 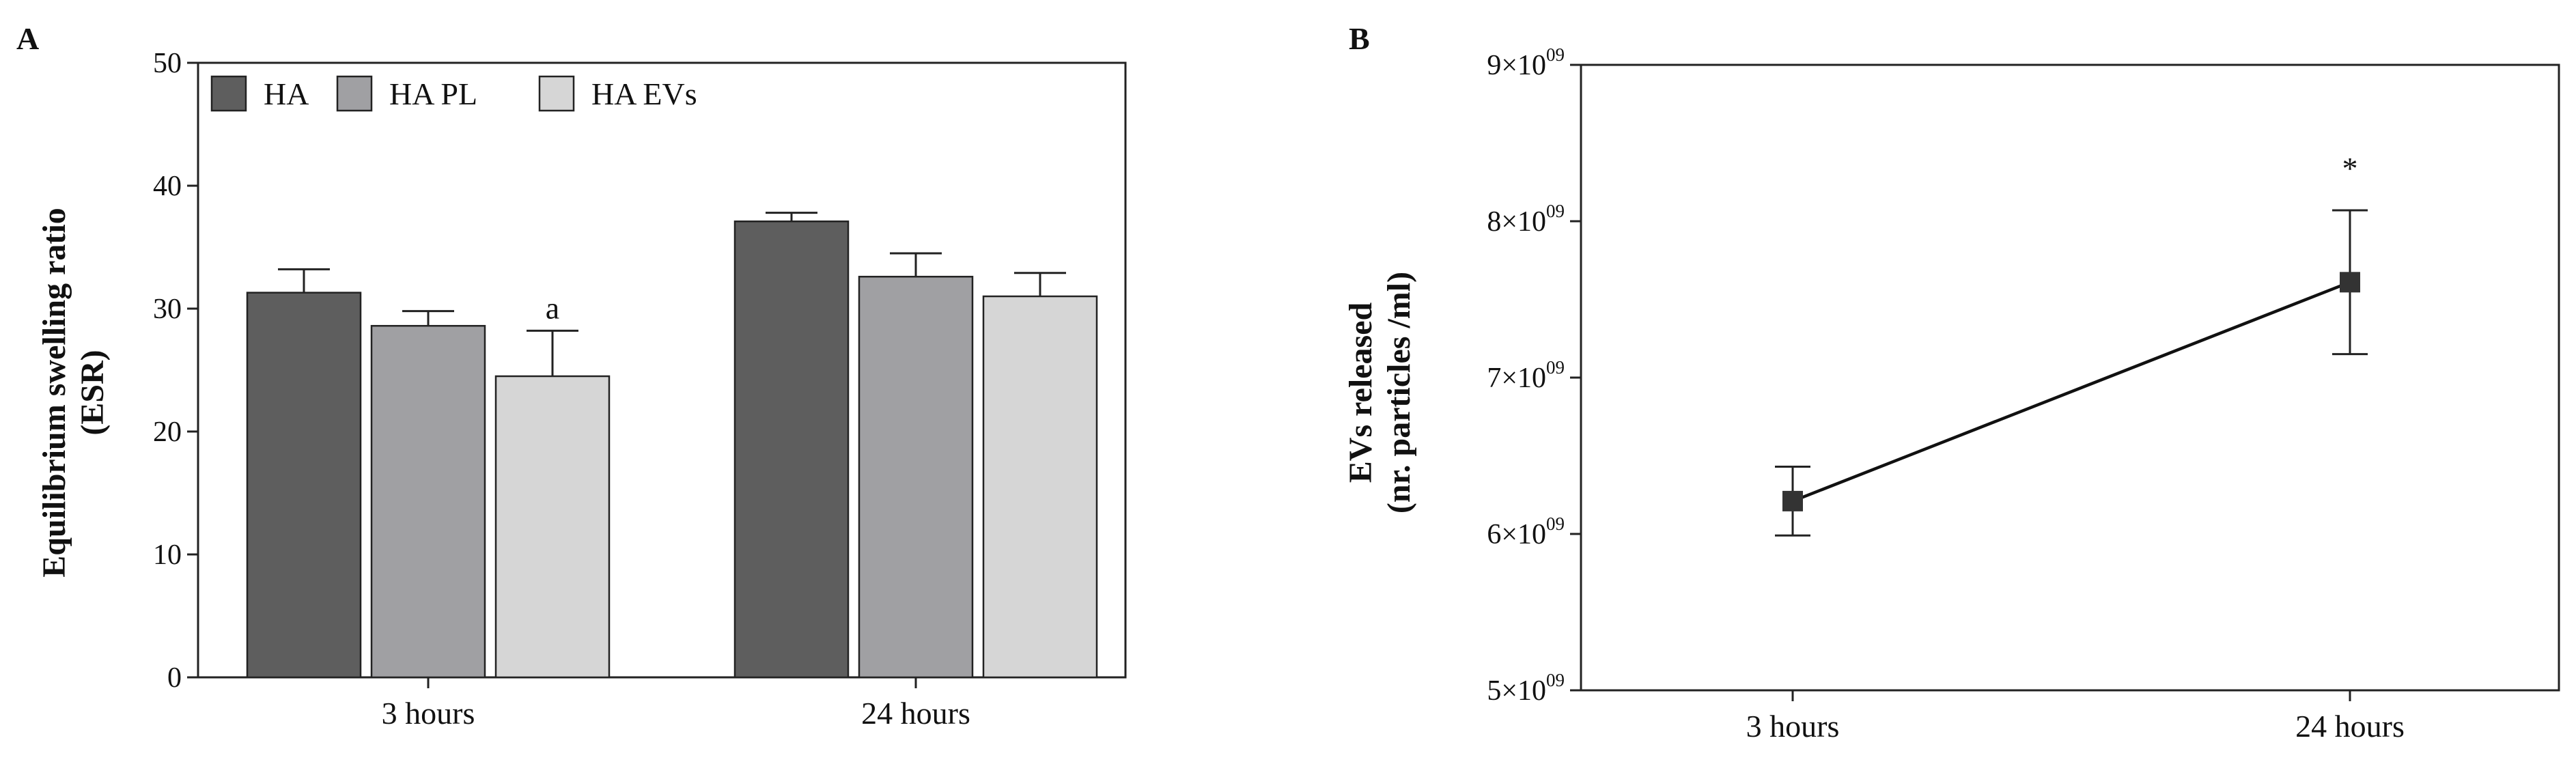 I want to click on panel-b-annotations: *, so click(x=2350, y=168).